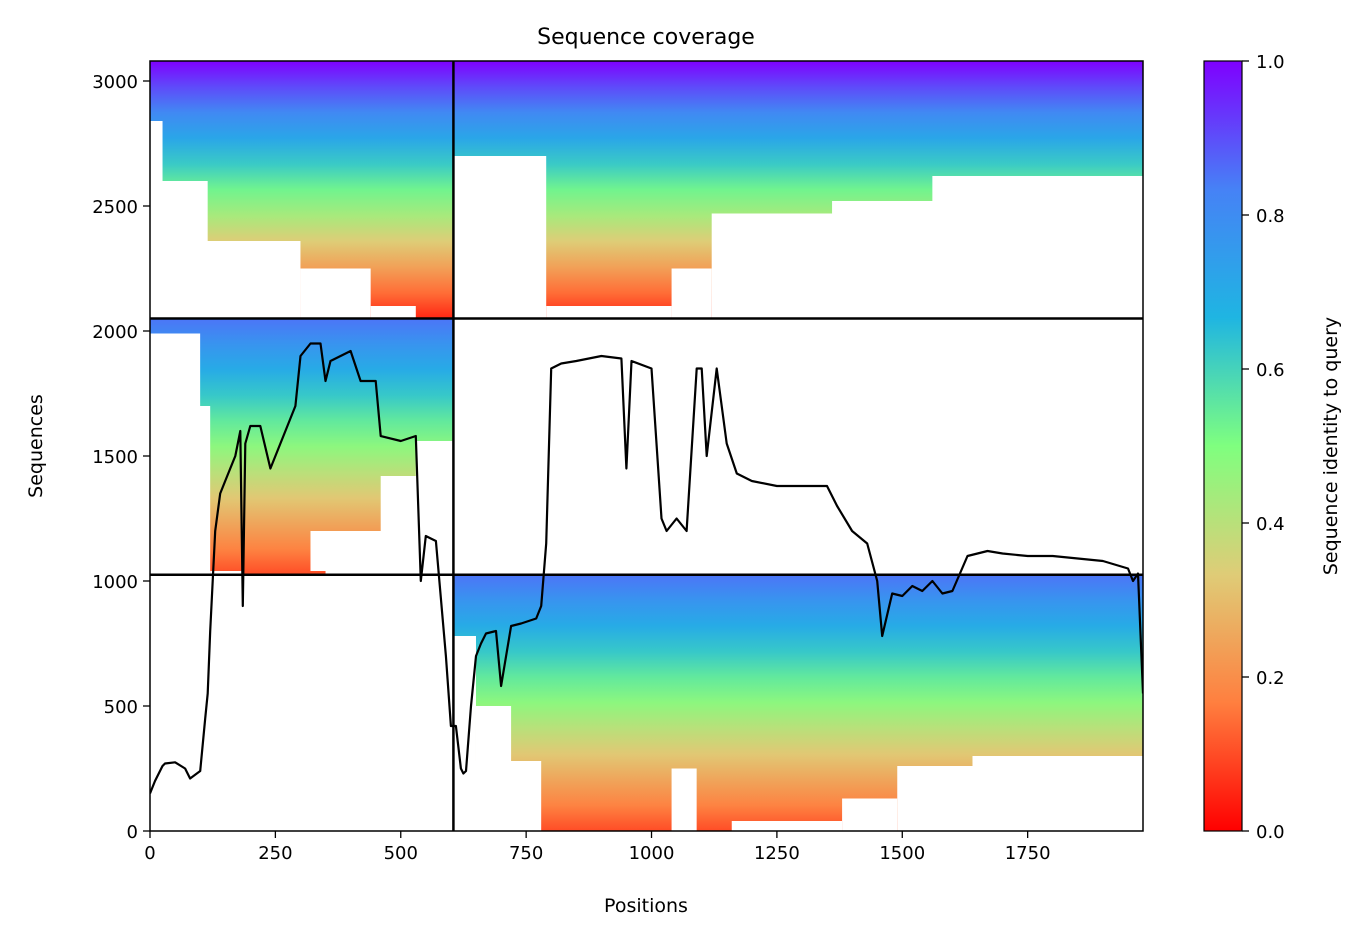  Describe the element at coordinates (1028, 853) in the screenshot. I see `x-tick-label: 1750` at that location.